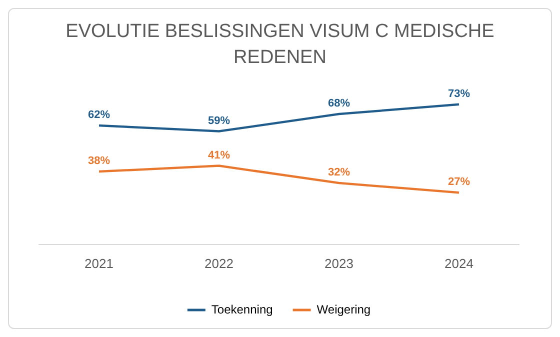 This screenshot has height=337, width=560. Describe the element at coordinates (459, 94) in the screenshot. I see `data-label: 73%` at that location.